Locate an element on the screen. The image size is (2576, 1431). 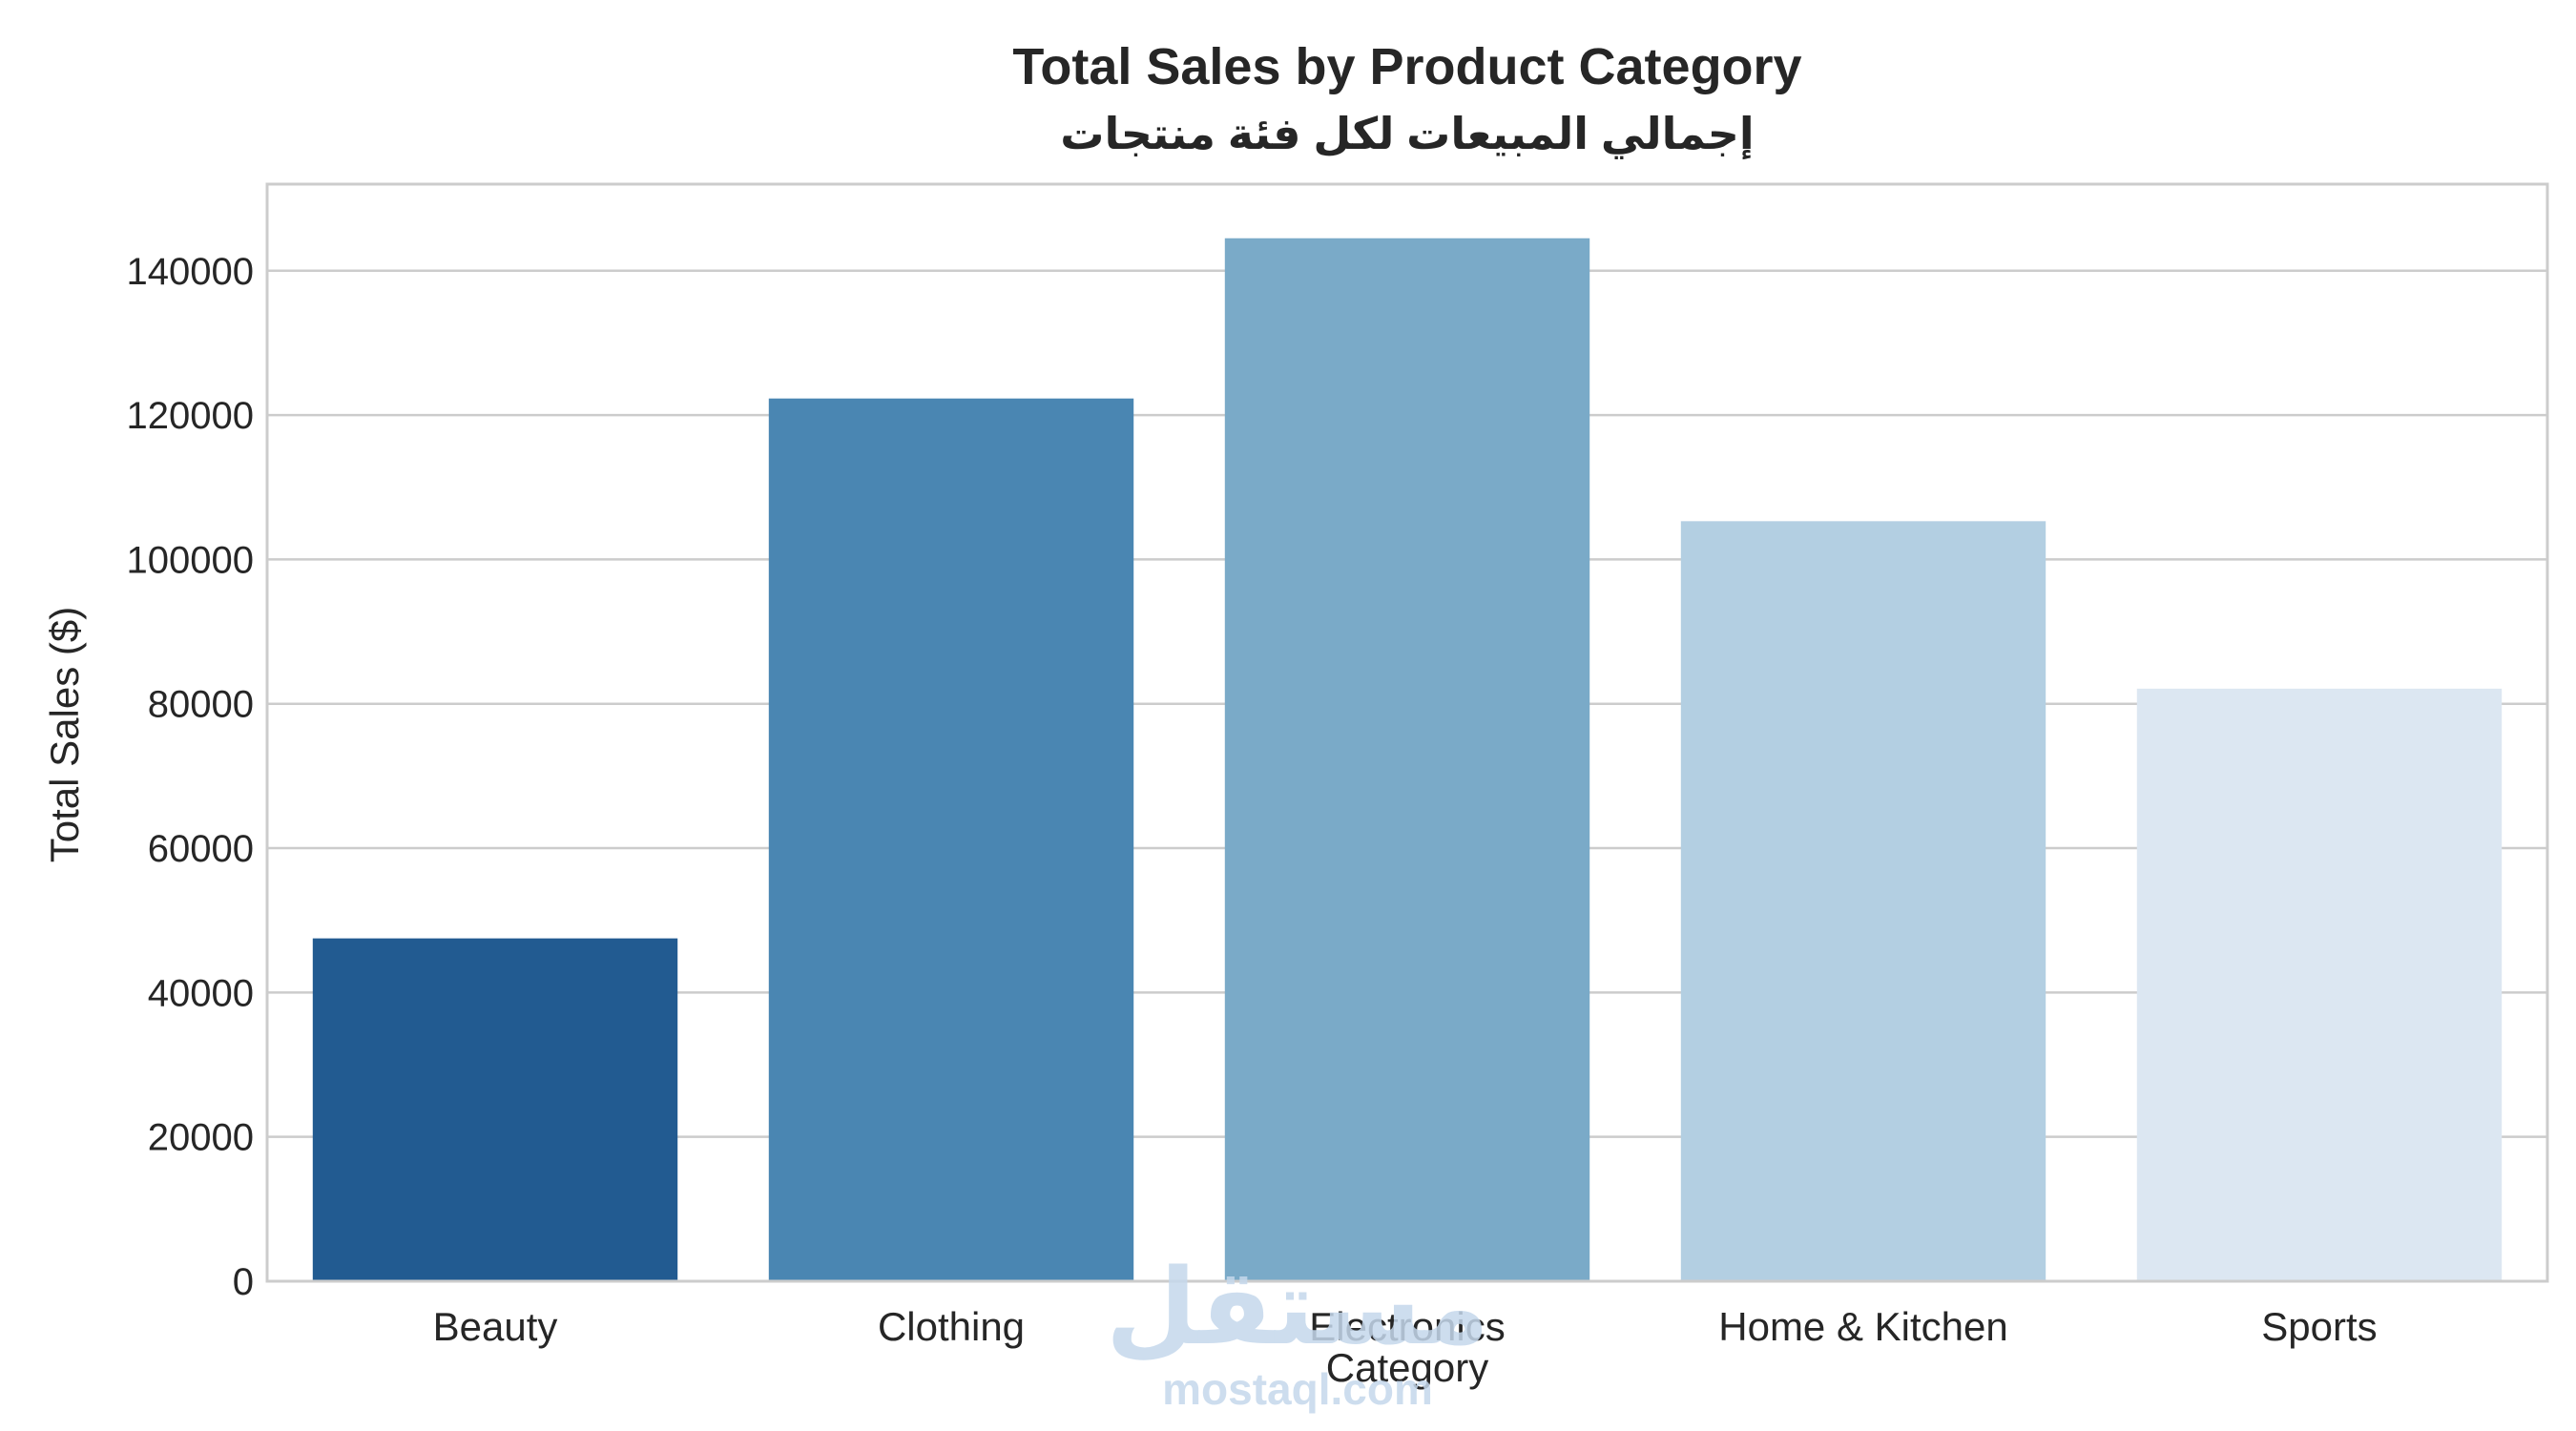
watermark: مستقل mostaql.com is located at coordinates (1297, 1330).